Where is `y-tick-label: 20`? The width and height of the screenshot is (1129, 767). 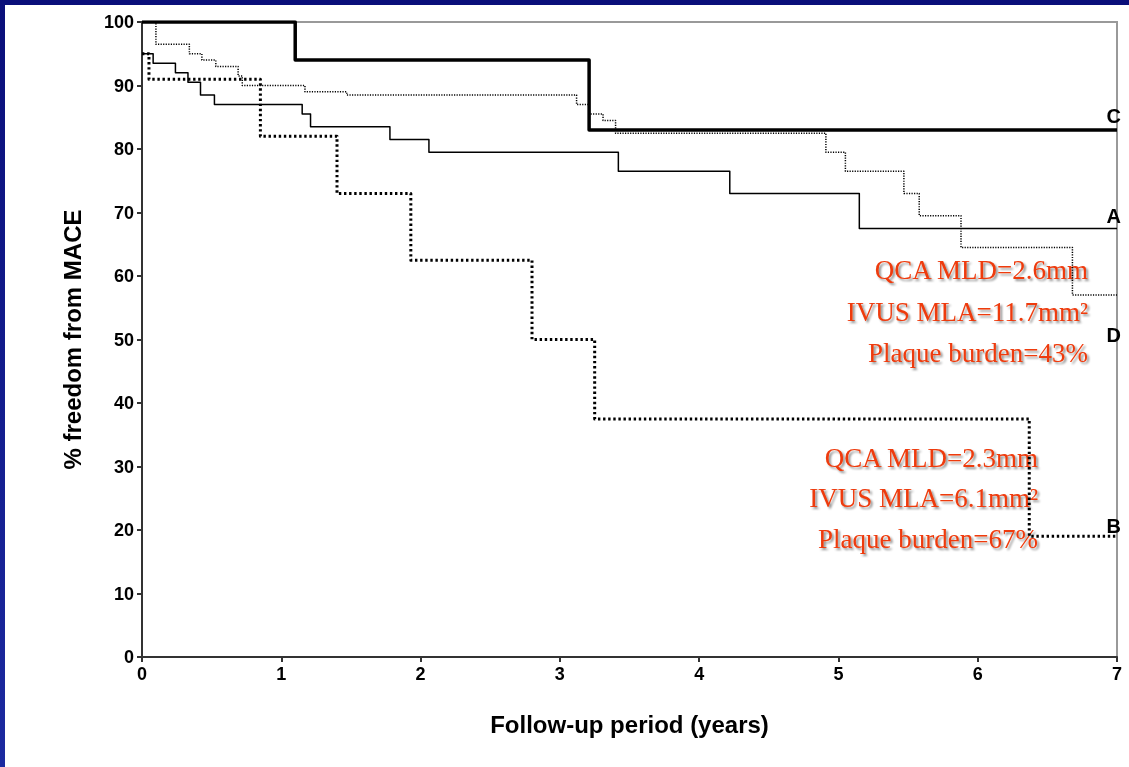
y-tick-label: 20 is located at coordinates (123, 530).